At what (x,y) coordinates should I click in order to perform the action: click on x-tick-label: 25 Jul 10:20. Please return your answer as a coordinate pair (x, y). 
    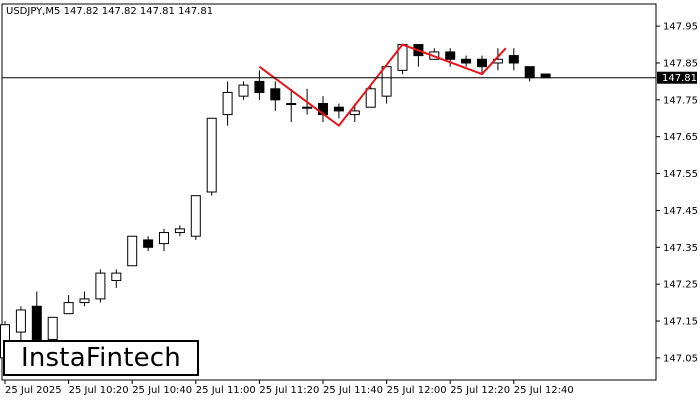
    Looking at the image, I should click on (99, 390).